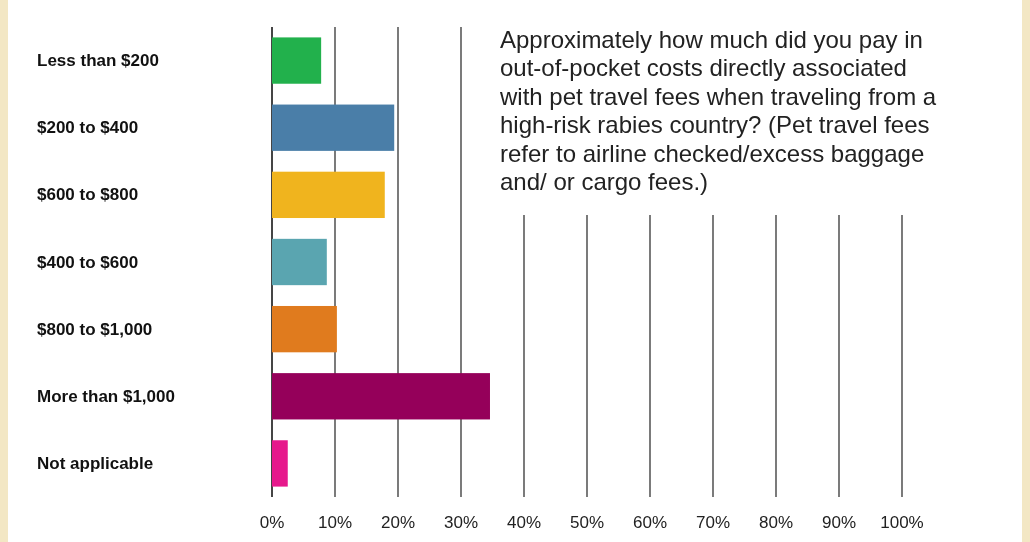 Image resolution: width=1030 pixels, height=542 pixels. What do you see at coordinates (839, 522) in the screenshot?
I see `x-tick-label: 90%` at bounding box center [839, 522].